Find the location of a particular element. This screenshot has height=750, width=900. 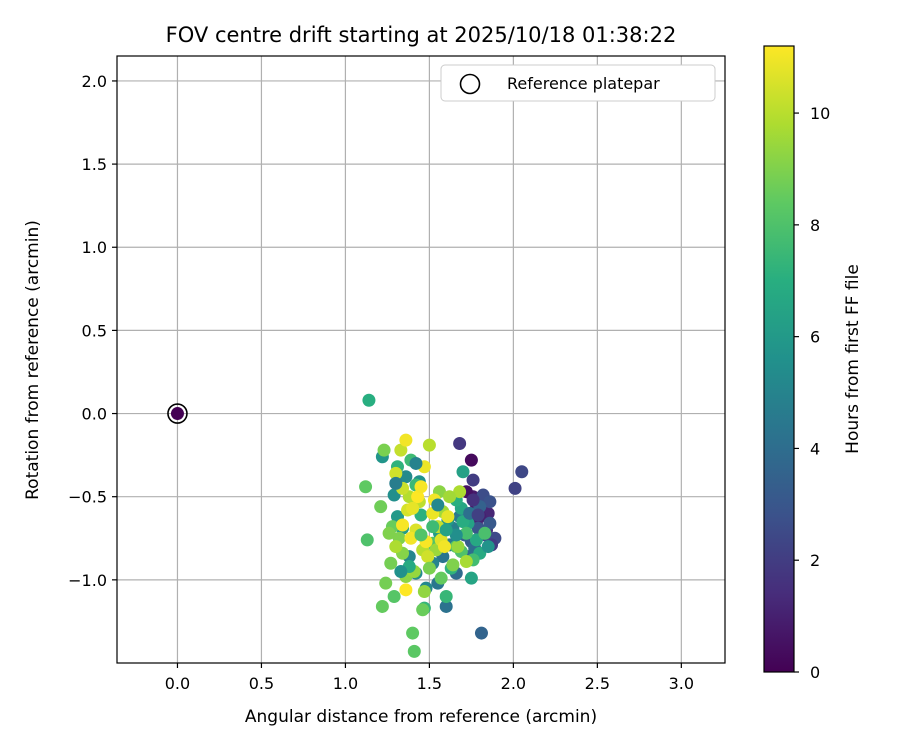

colorbar-tick-label: 10 is located at coordinates (820, 113).